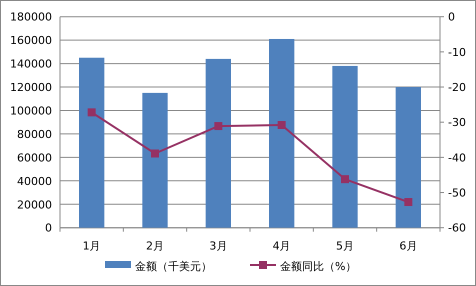 The height and width of the screenshot is (286, 476). What do you see at coordinates (31, 64) in the screenshot?
I see `y-tick-label: 140000` at bounding box center [31, 64].